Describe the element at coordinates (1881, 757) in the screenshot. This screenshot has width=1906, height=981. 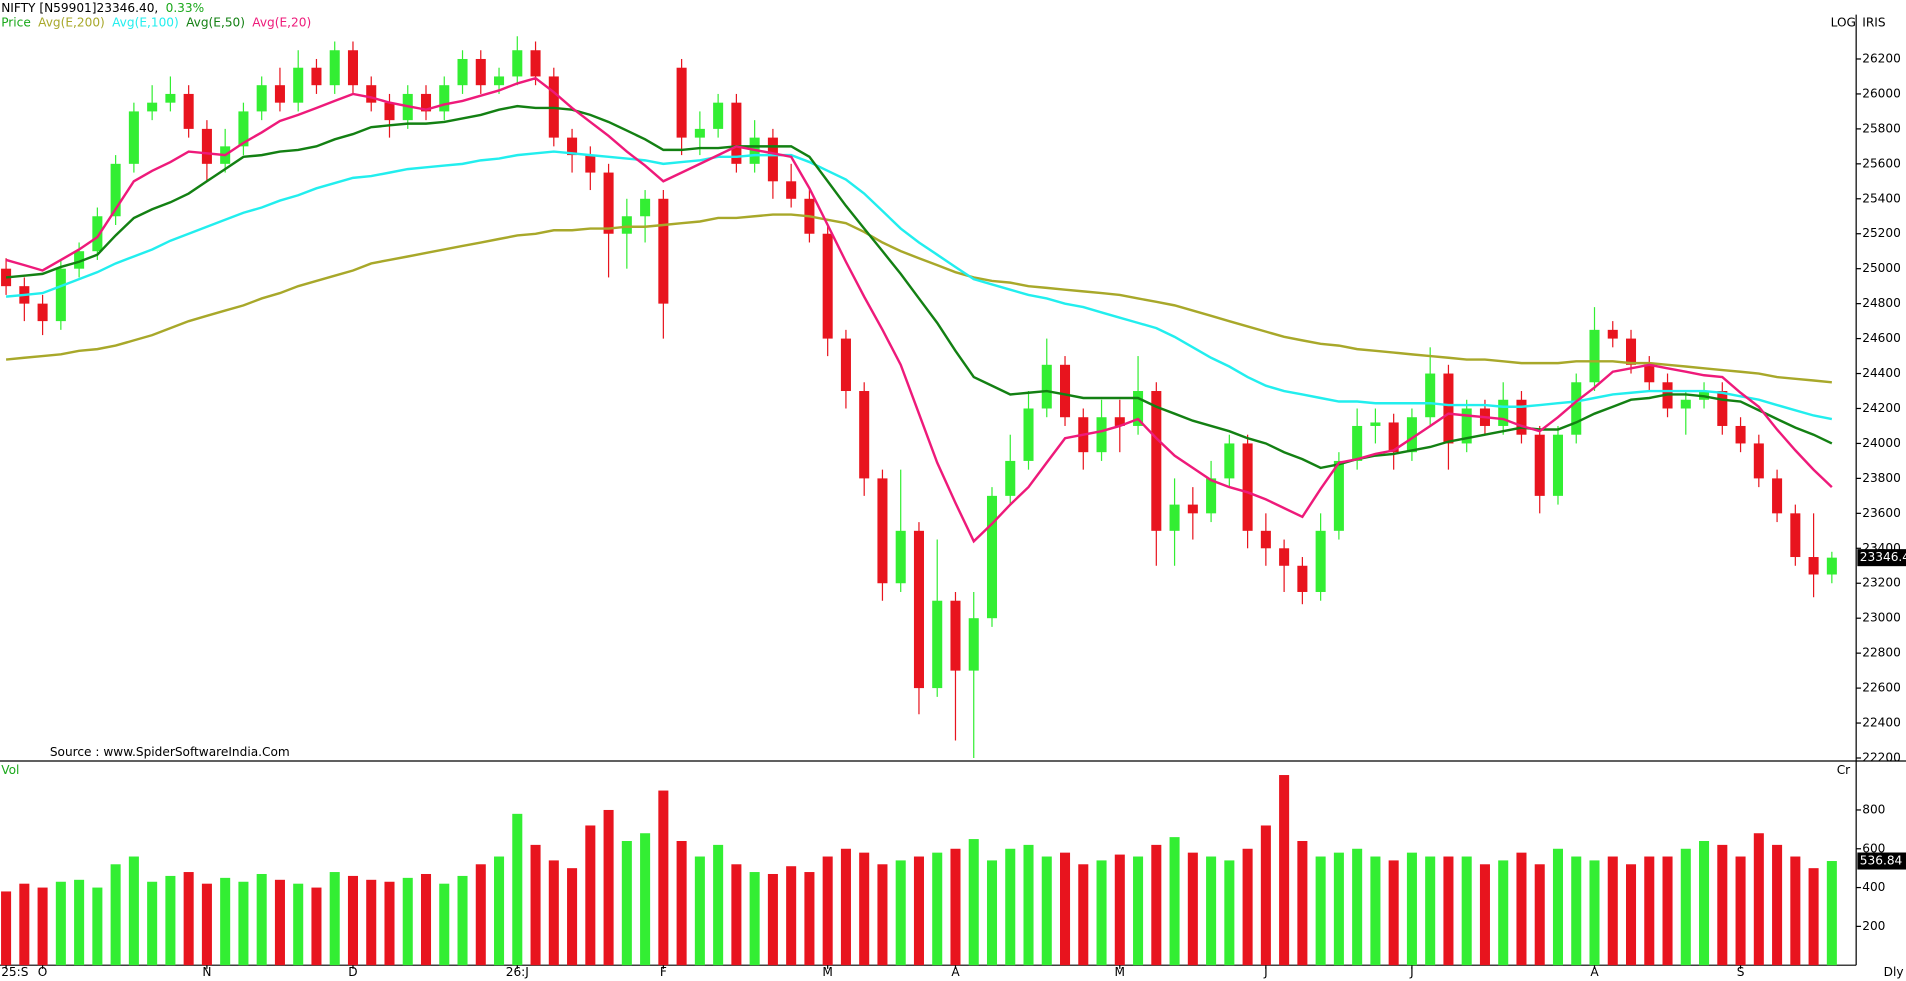
I see `y-tick-label: 22200` at that location.